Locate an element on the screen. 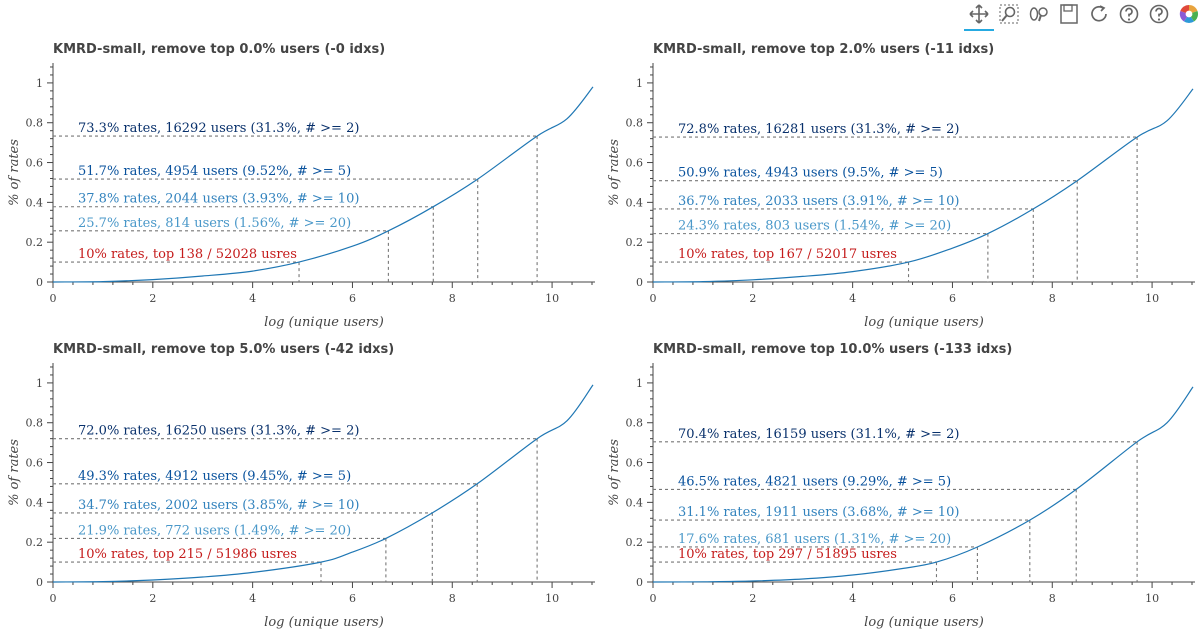 This screenshot has width=1200, height=630. save-tool-button is located at coordinates (1069, 14).